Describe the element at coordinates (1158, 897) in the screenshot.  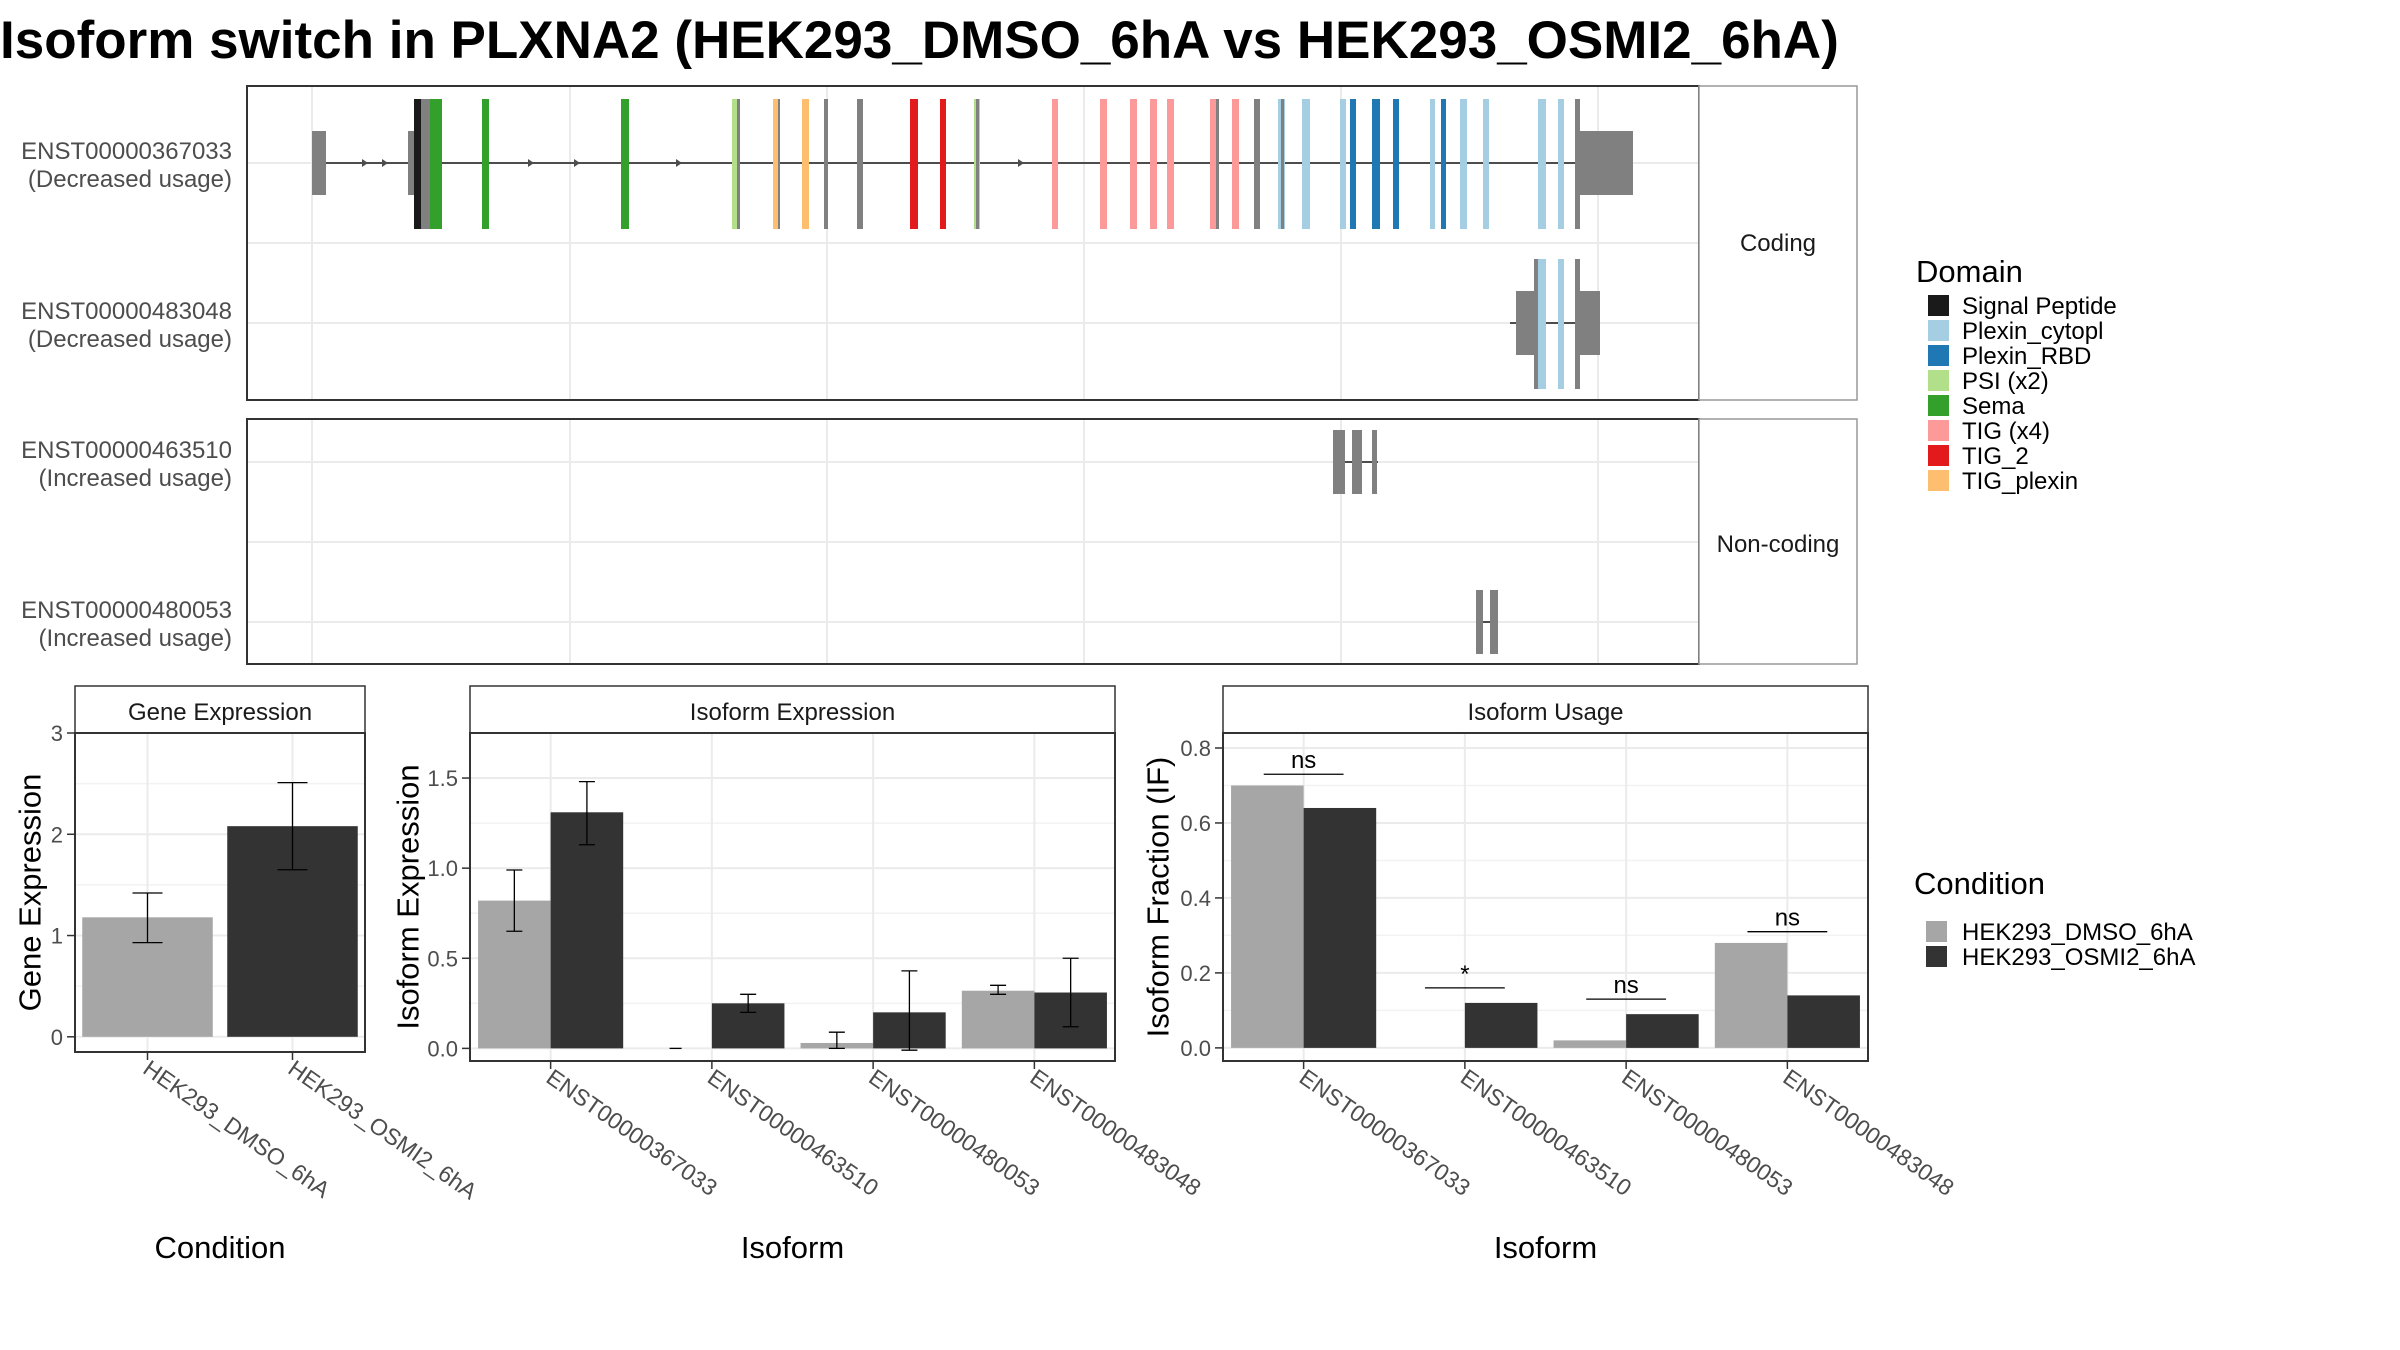
I see `y-axis-label: Isoform Fraction (IF)` at that location.